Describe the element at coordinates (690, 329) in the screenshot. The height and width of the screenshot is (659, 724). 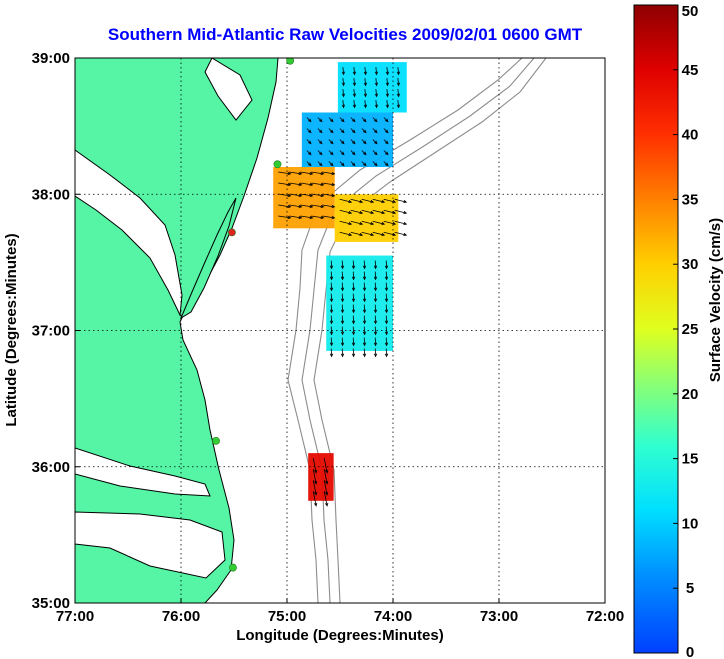
I see `colorbar-tick-label: 25` at that location.